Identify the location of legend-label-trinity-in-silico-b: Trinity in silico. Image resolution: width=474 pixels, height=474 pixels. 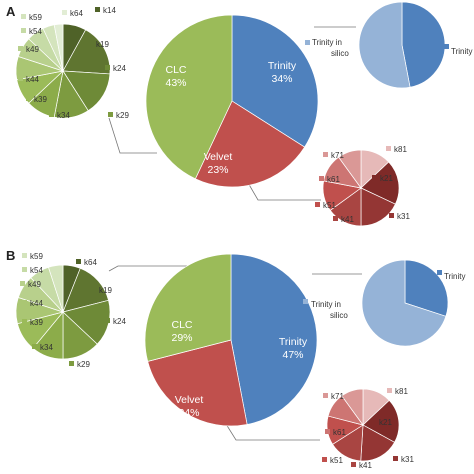
(329, 310).